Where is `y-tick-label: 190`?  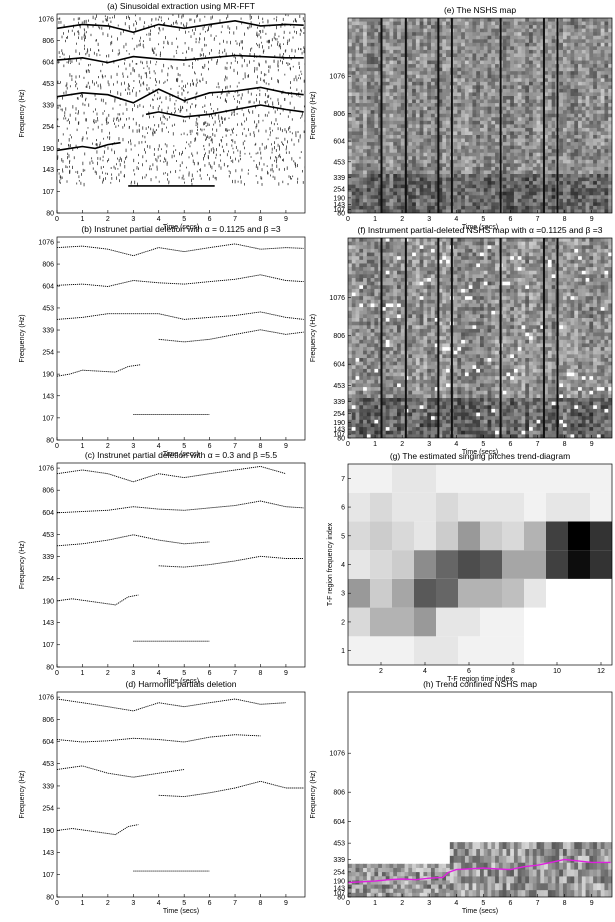
y-tick-label: 190 is located at coordinates (48, 375).